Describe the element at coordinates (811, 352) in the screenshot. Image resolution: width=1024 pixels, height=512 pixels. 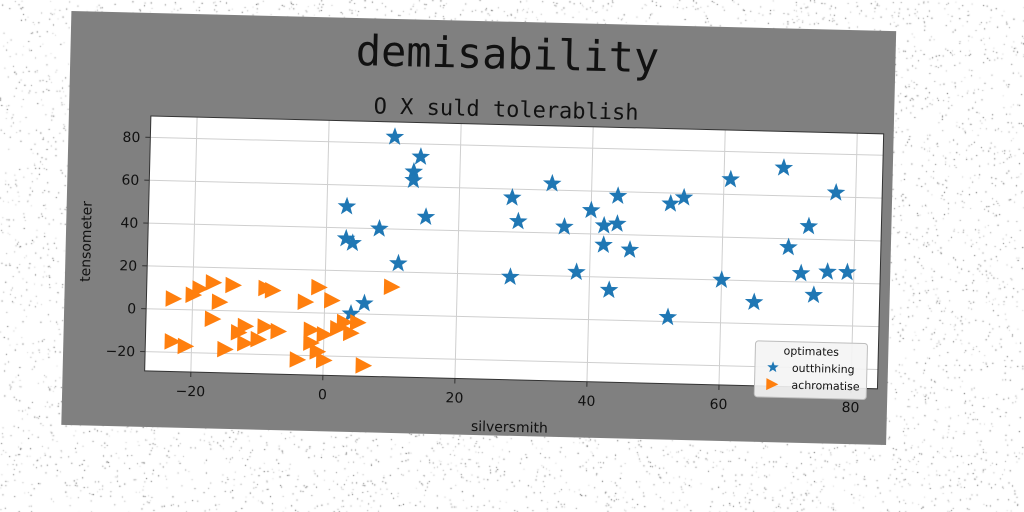
I see `legend-title: optimates` at that location.